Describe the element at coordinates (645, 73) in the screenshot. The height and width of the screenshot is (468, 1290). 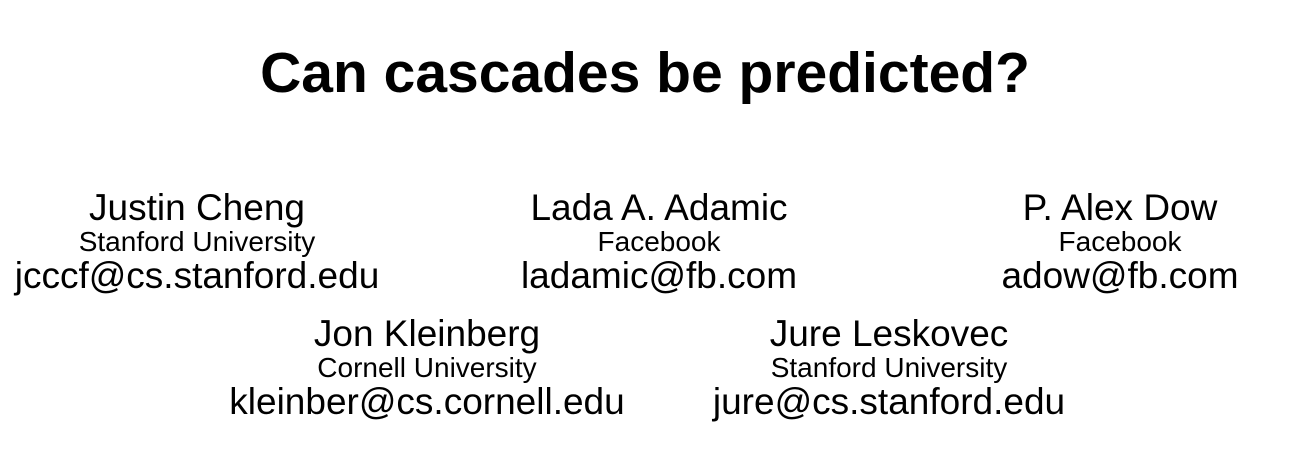
I see `paper-title: Can cascades be predicted?` at that location.